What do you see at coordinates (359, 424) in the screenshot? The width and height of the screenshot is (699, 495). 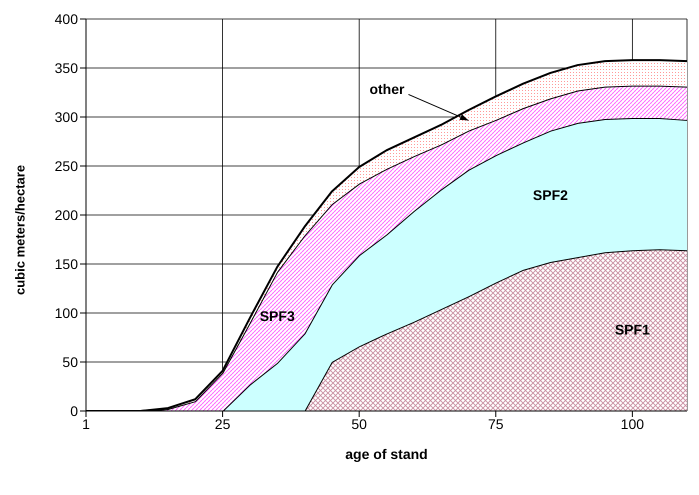 I see `x-tick-label: 50` at bounding box center [359, 424].